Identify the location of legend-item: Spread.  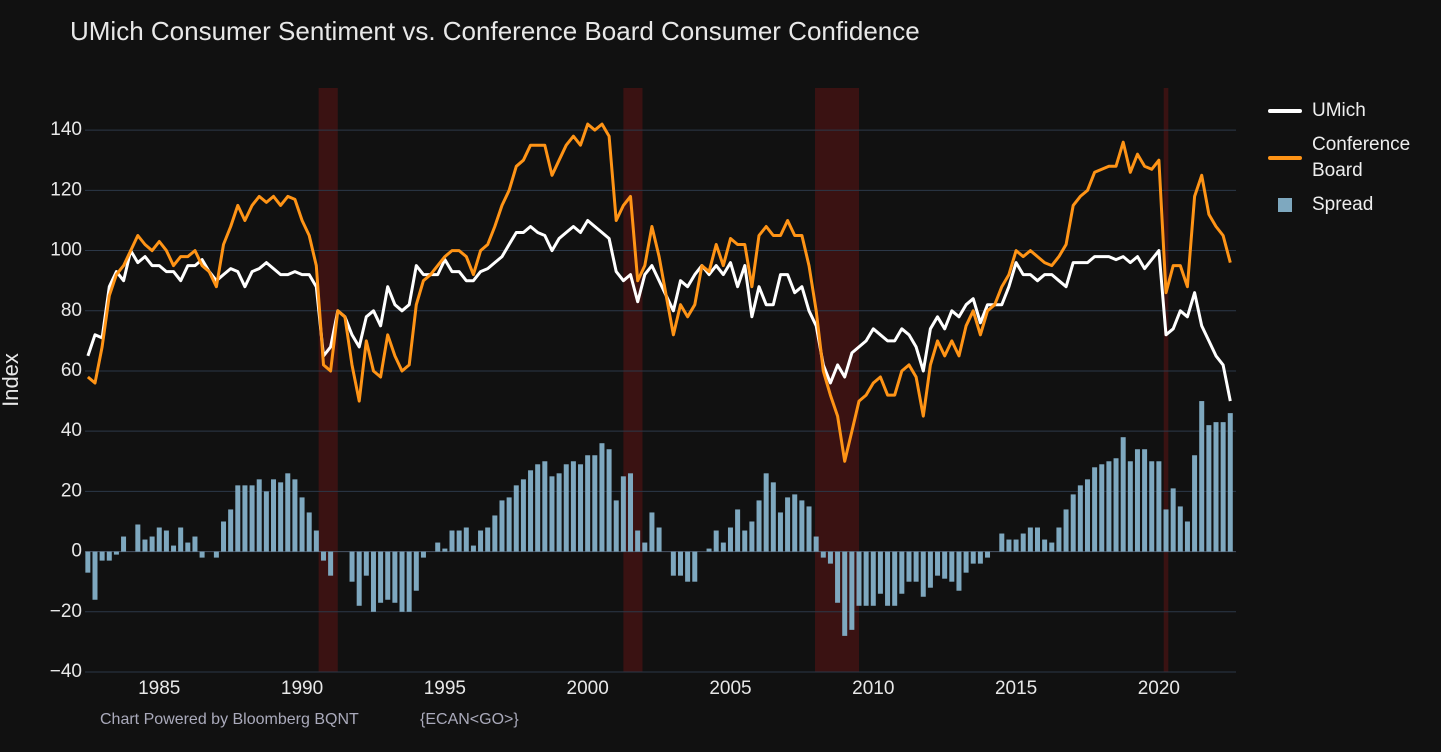
(1348, 205).